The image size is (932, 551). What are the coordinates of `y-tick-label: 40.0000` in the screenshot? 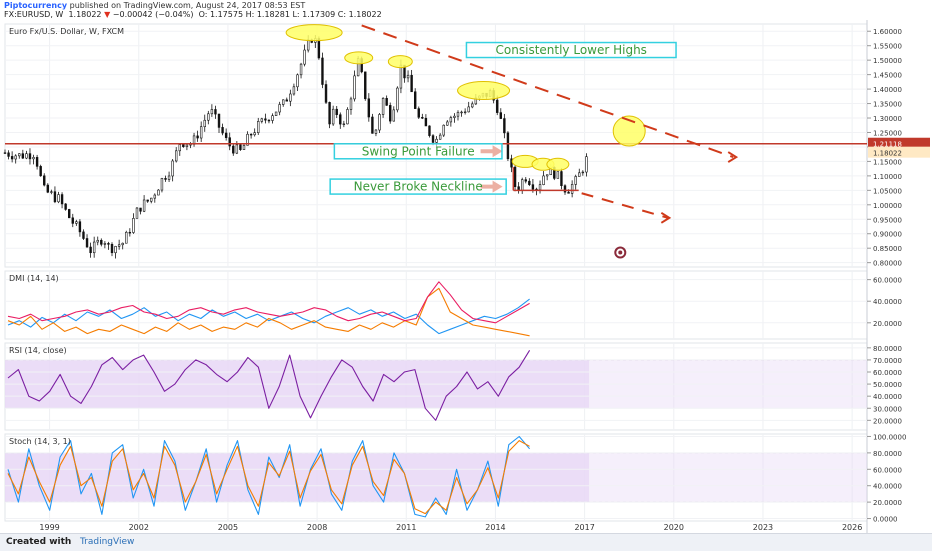 It's located at (887, 302).